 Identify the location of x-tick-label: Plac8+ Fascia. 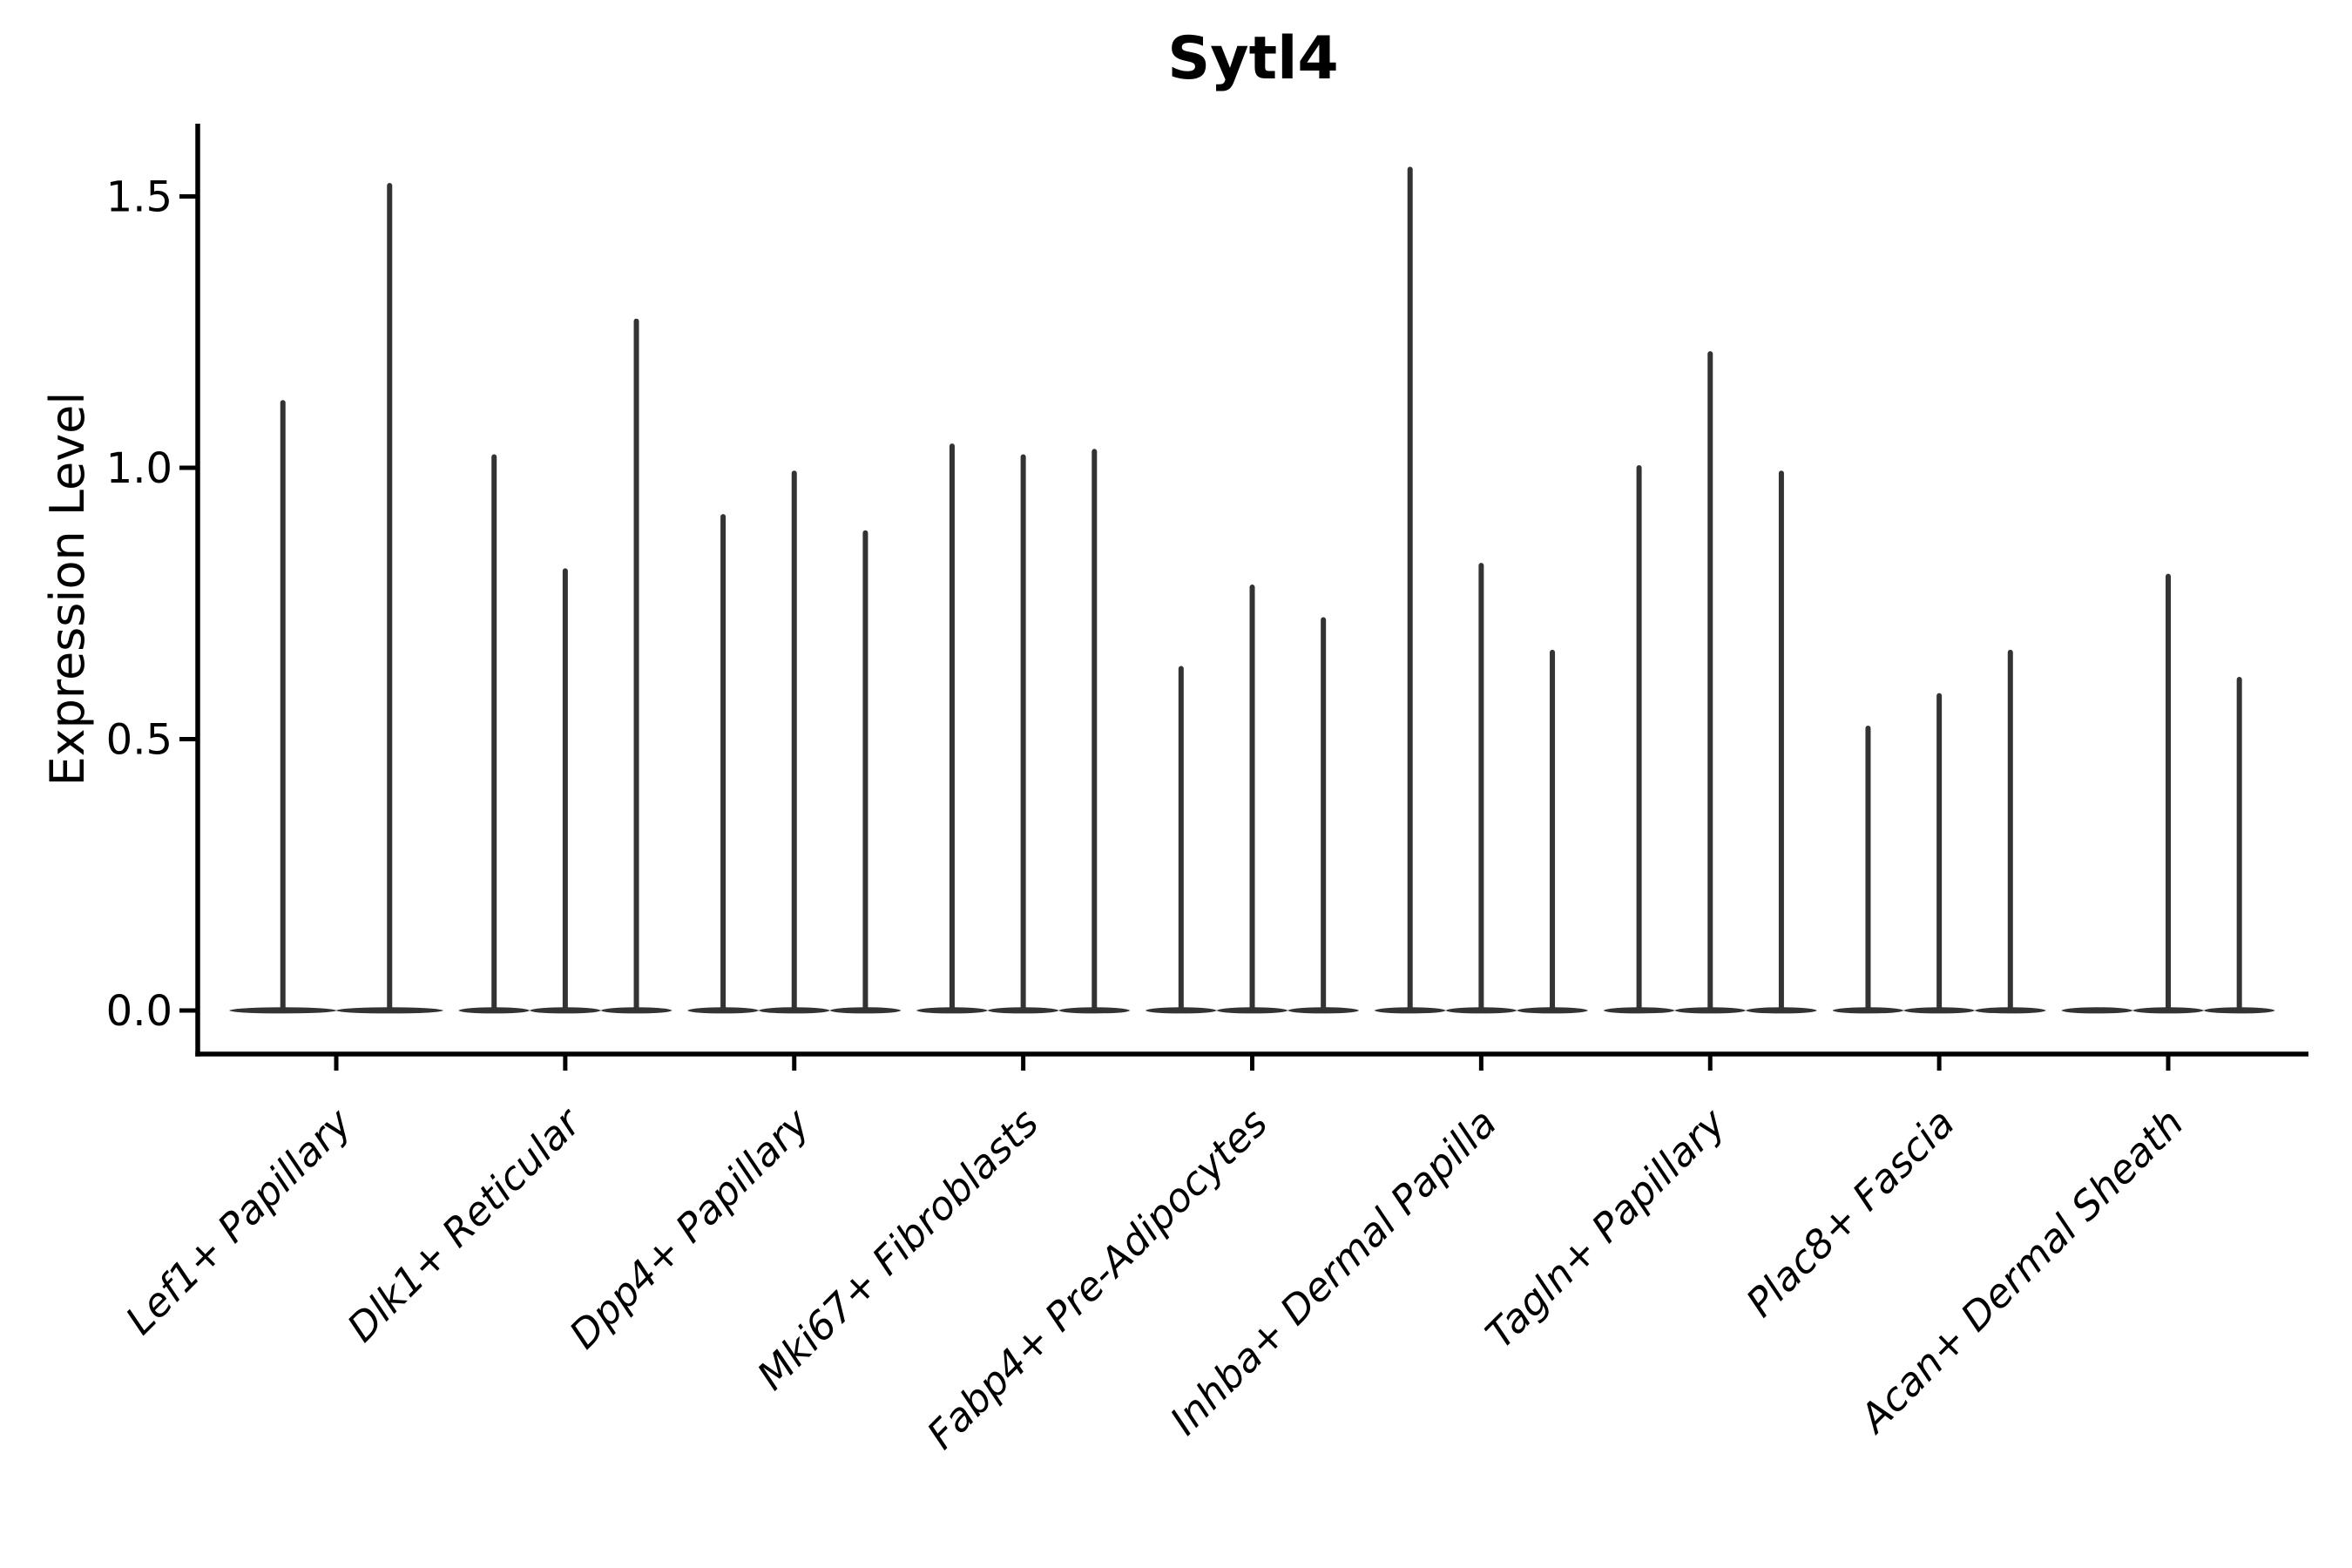
(1850, 1212).